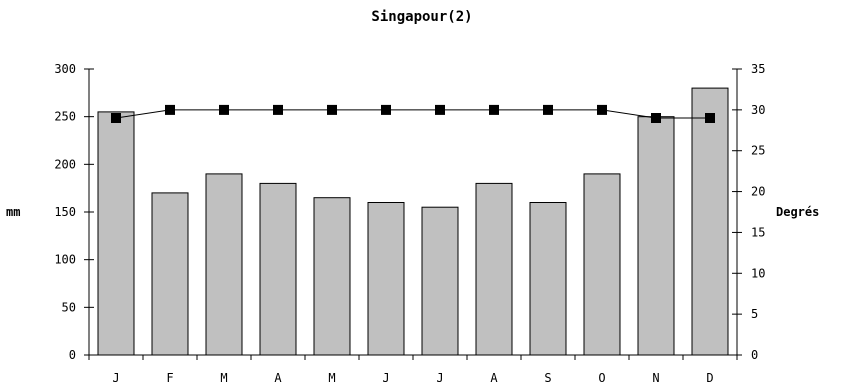  Describe the element at coordinates (758, 192) in the screenshot. I see `y-tick-label-right: 20` at that location.